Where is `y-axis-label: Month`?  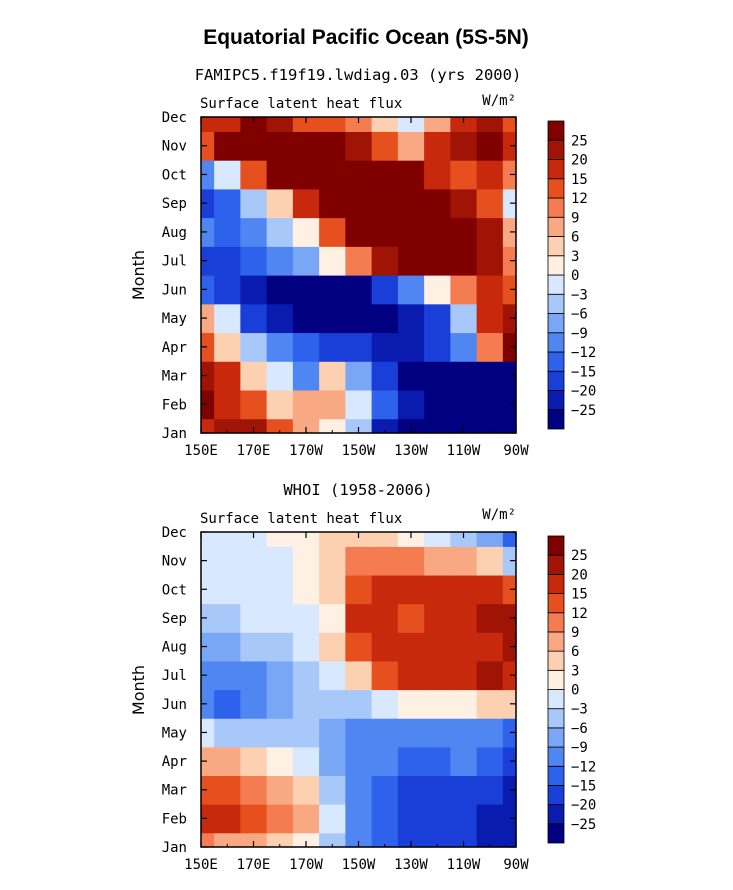
y-axis-label: Month is located at coordinates (138, 275).